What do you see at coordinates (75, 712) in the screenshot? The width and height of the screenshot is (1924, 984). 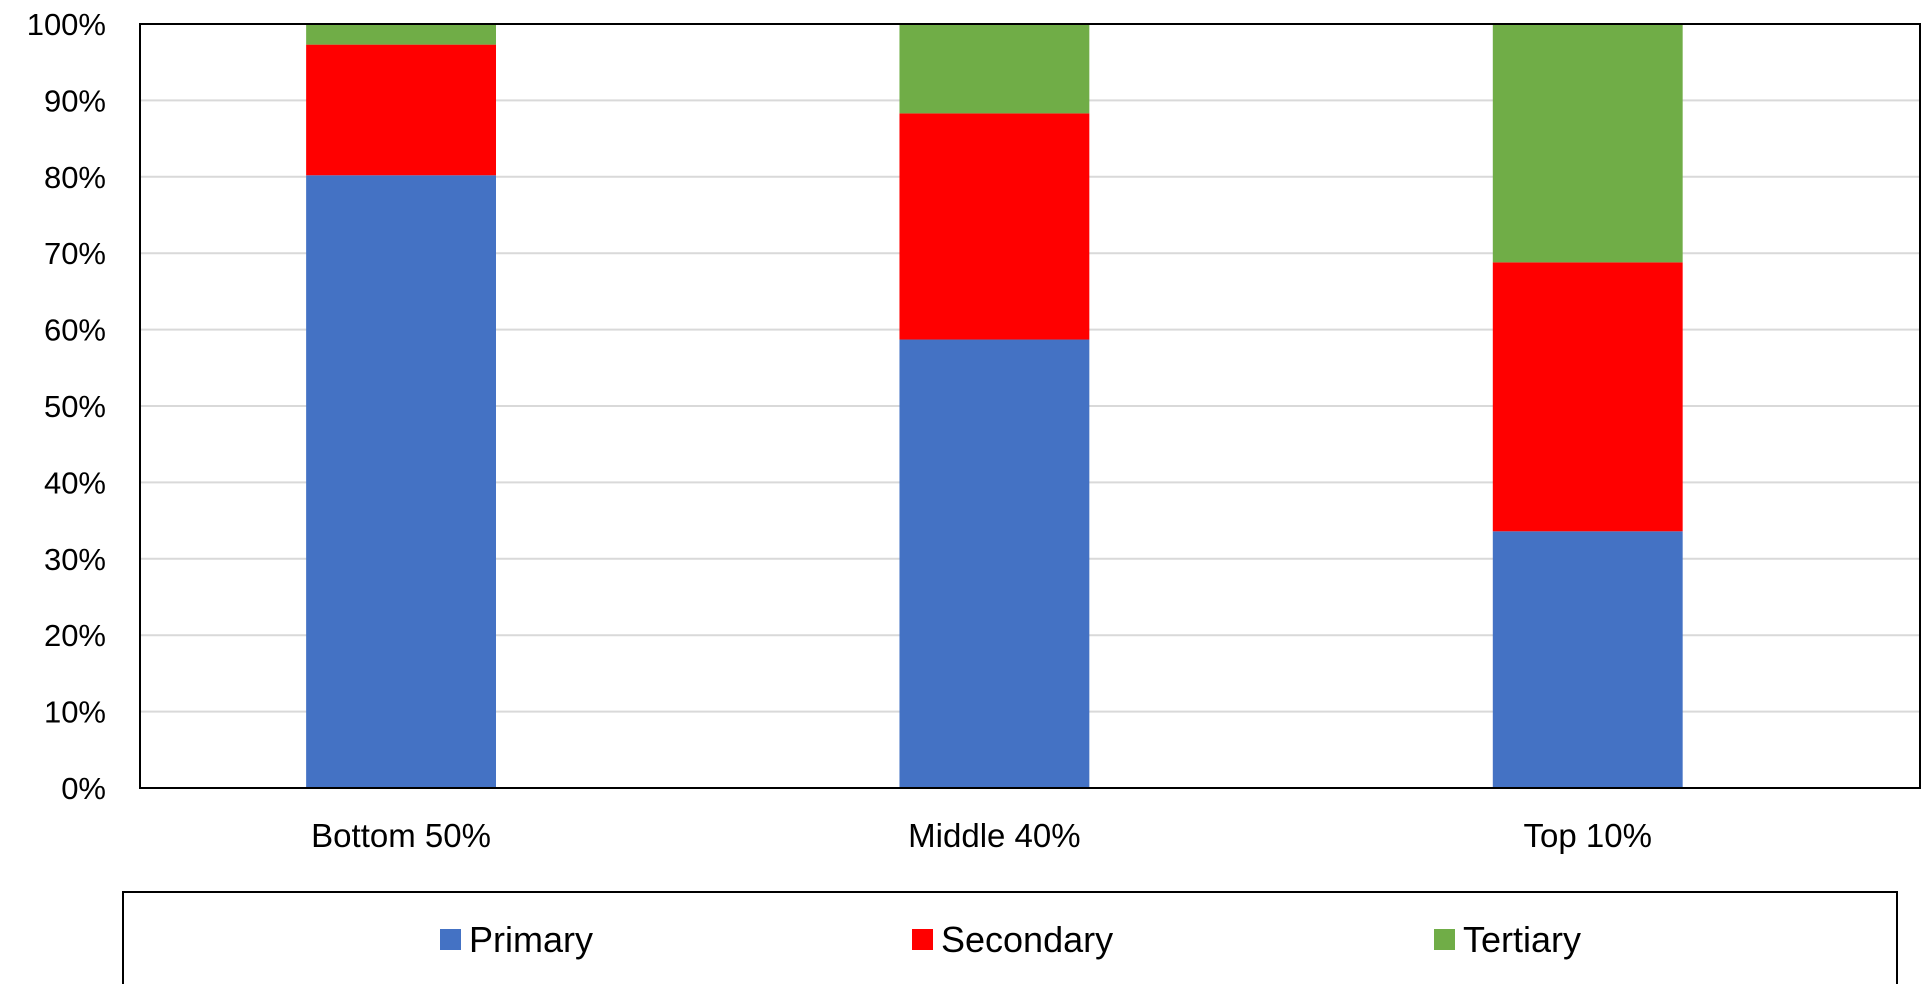 I see `y-tick-label: 10%` at bounding box center [75, 712].